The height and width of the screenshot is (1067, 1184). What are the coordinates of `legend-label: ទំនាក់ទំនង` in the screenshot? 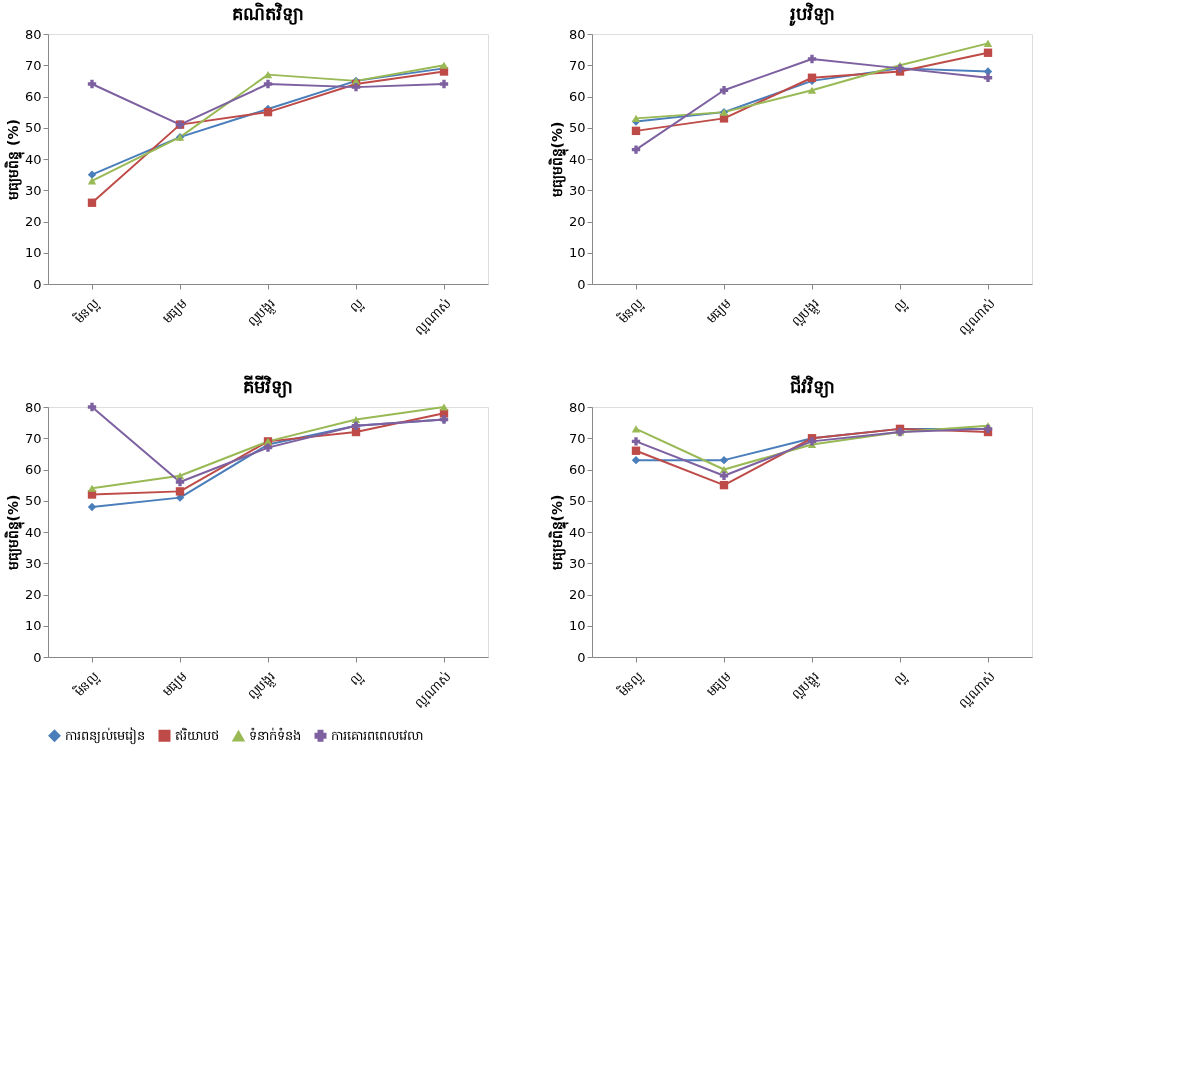 It's located at (275, 735).